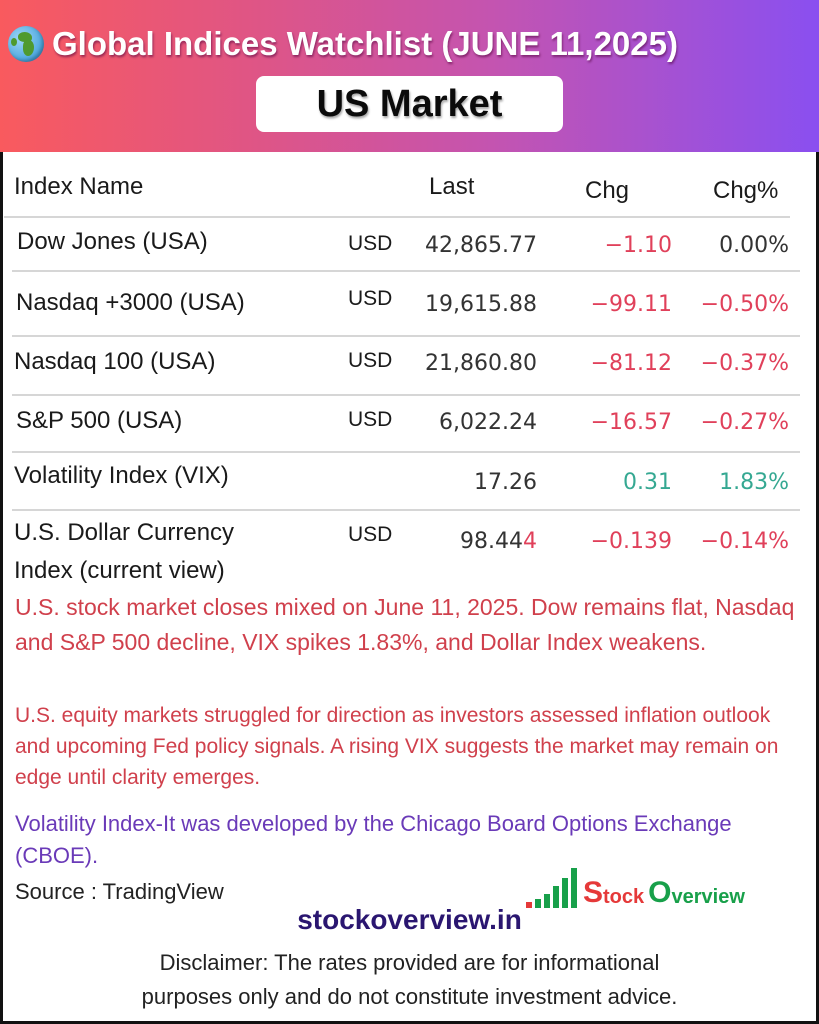 The width and height of the screenshot is (819, 1024). Describe the element at coordinates (708, 897) in the screenshot. I see `logo-text-verview: verview` at that location.